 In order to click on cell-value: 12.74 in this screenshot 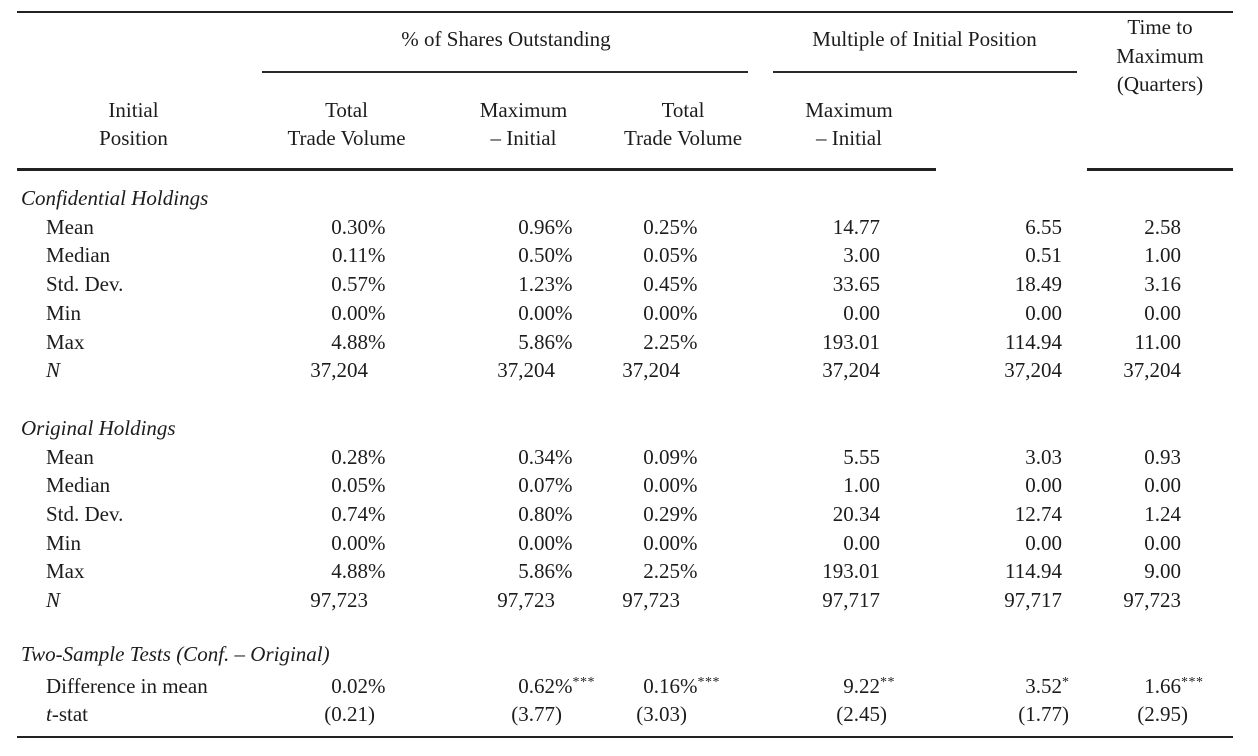, I will do `click(1038, 514)`.